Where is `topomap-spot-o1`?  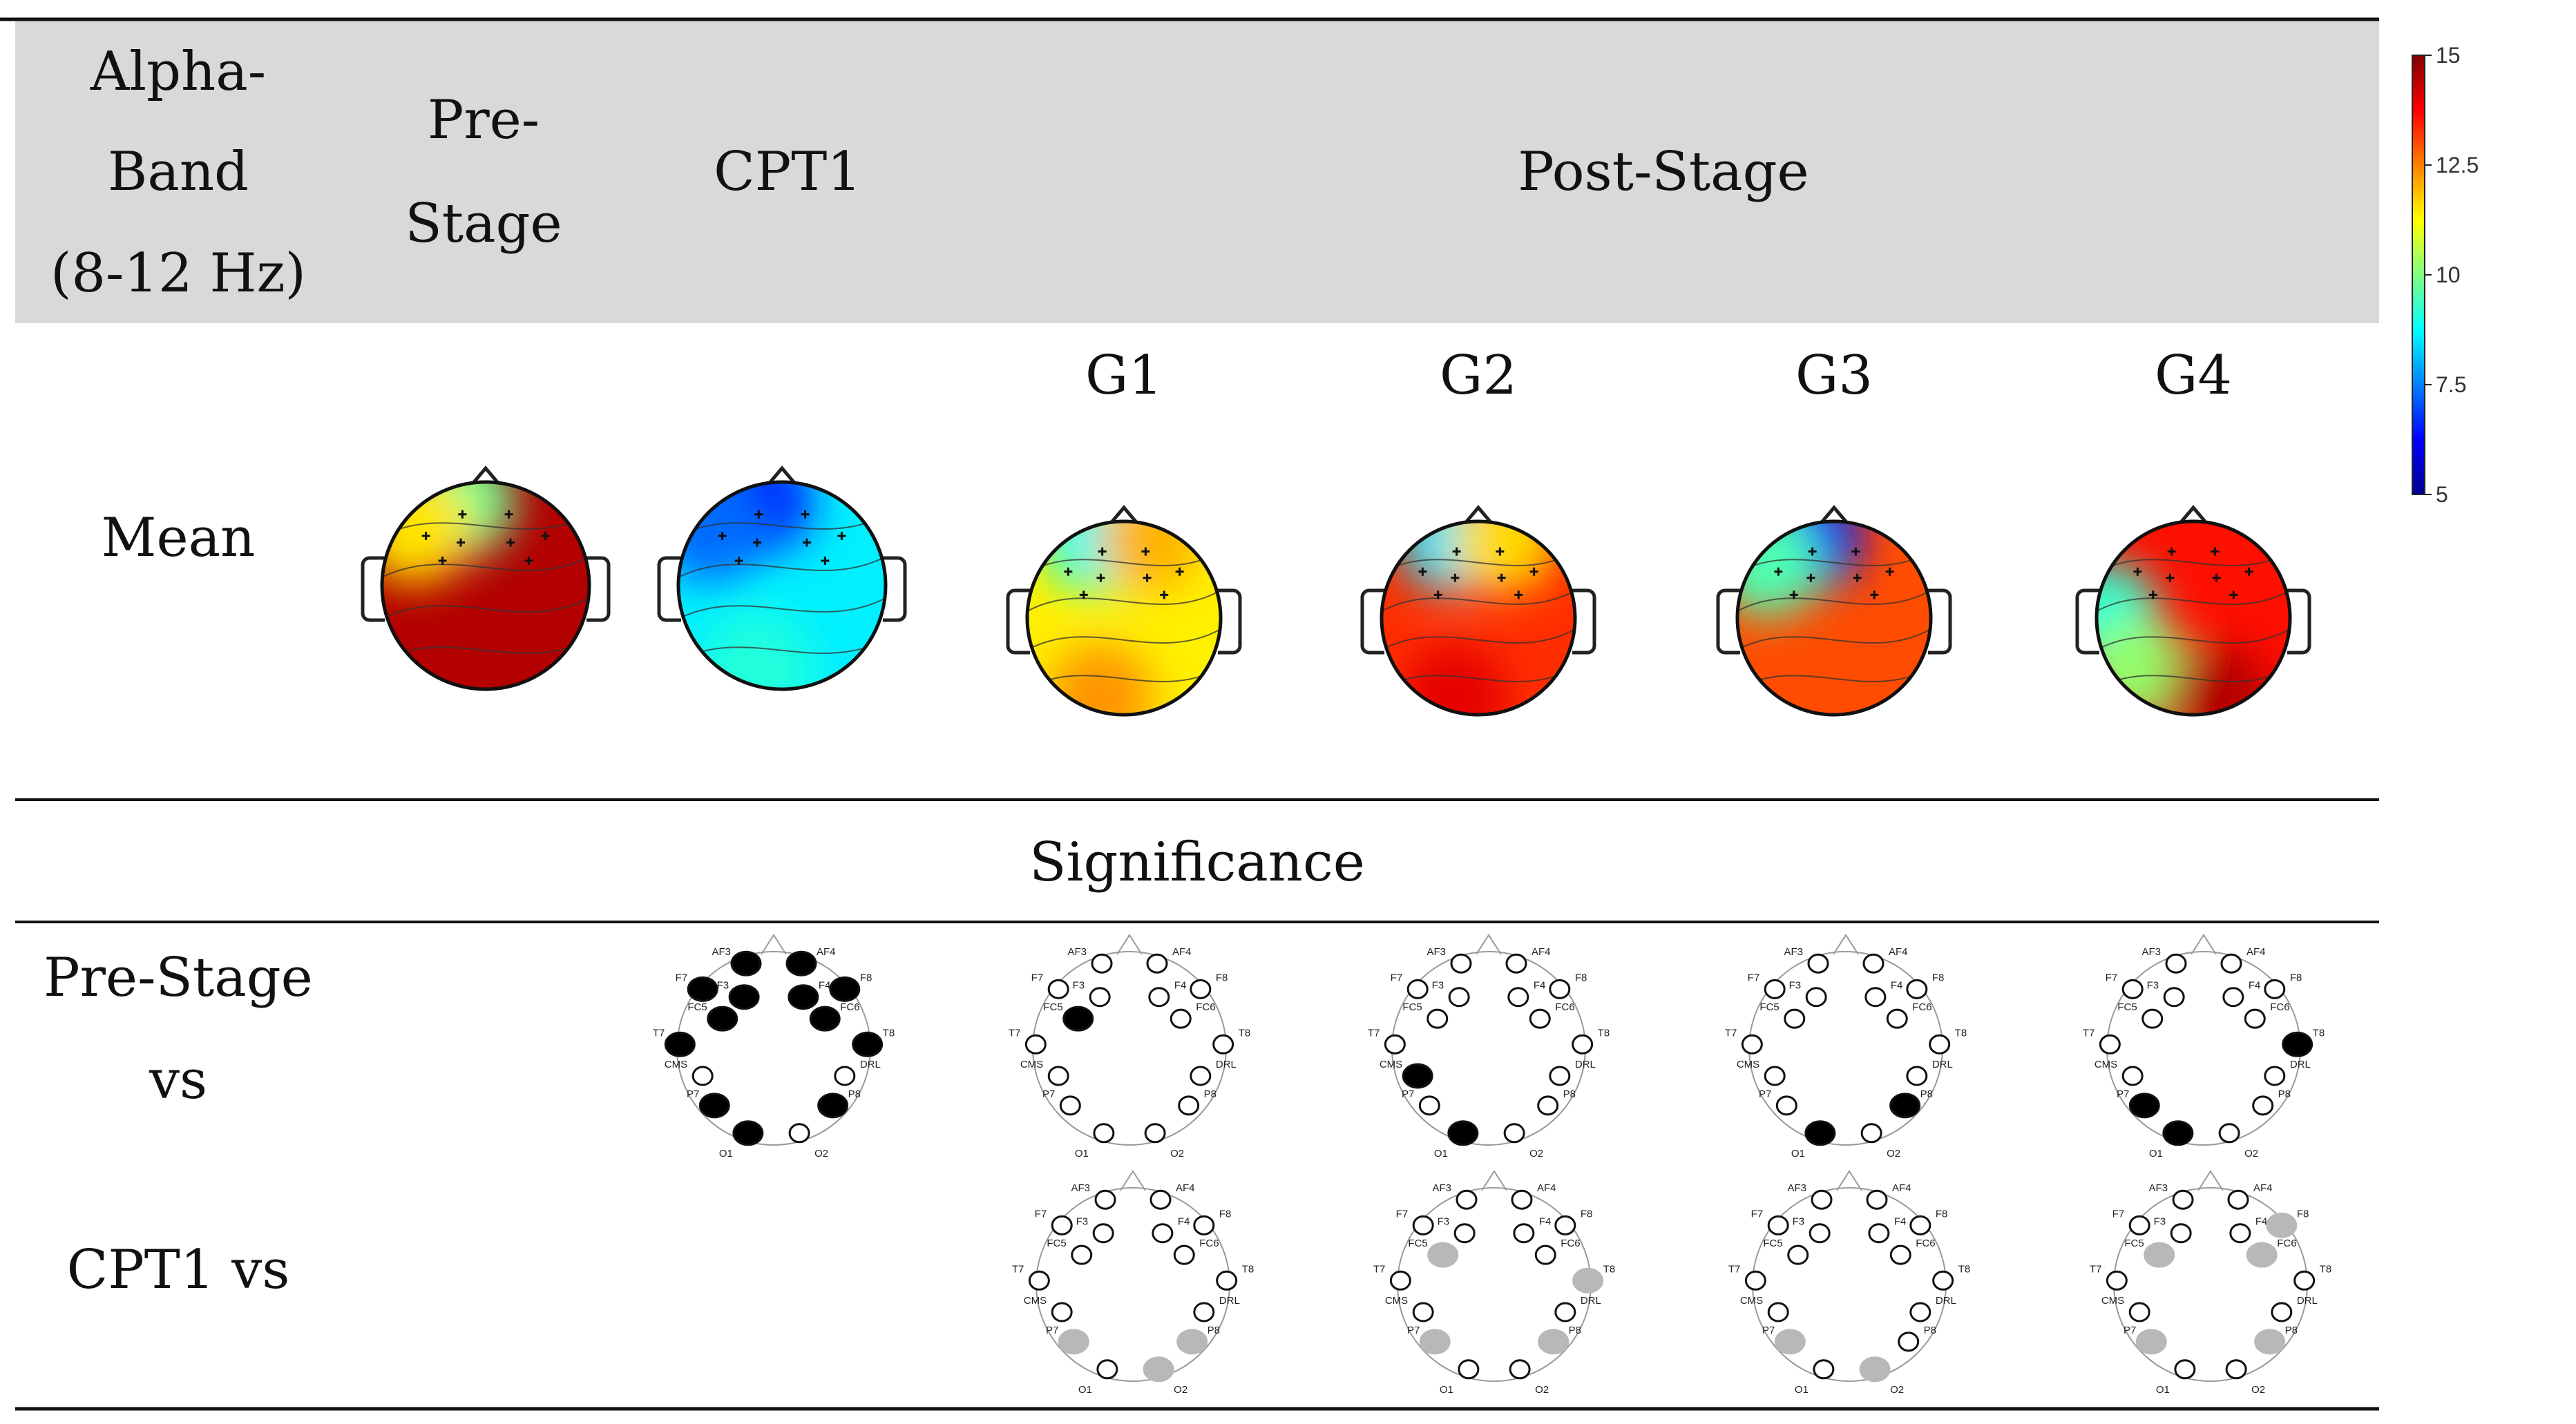 topomap-spot-o1 is located at coordinates (1454, 680).